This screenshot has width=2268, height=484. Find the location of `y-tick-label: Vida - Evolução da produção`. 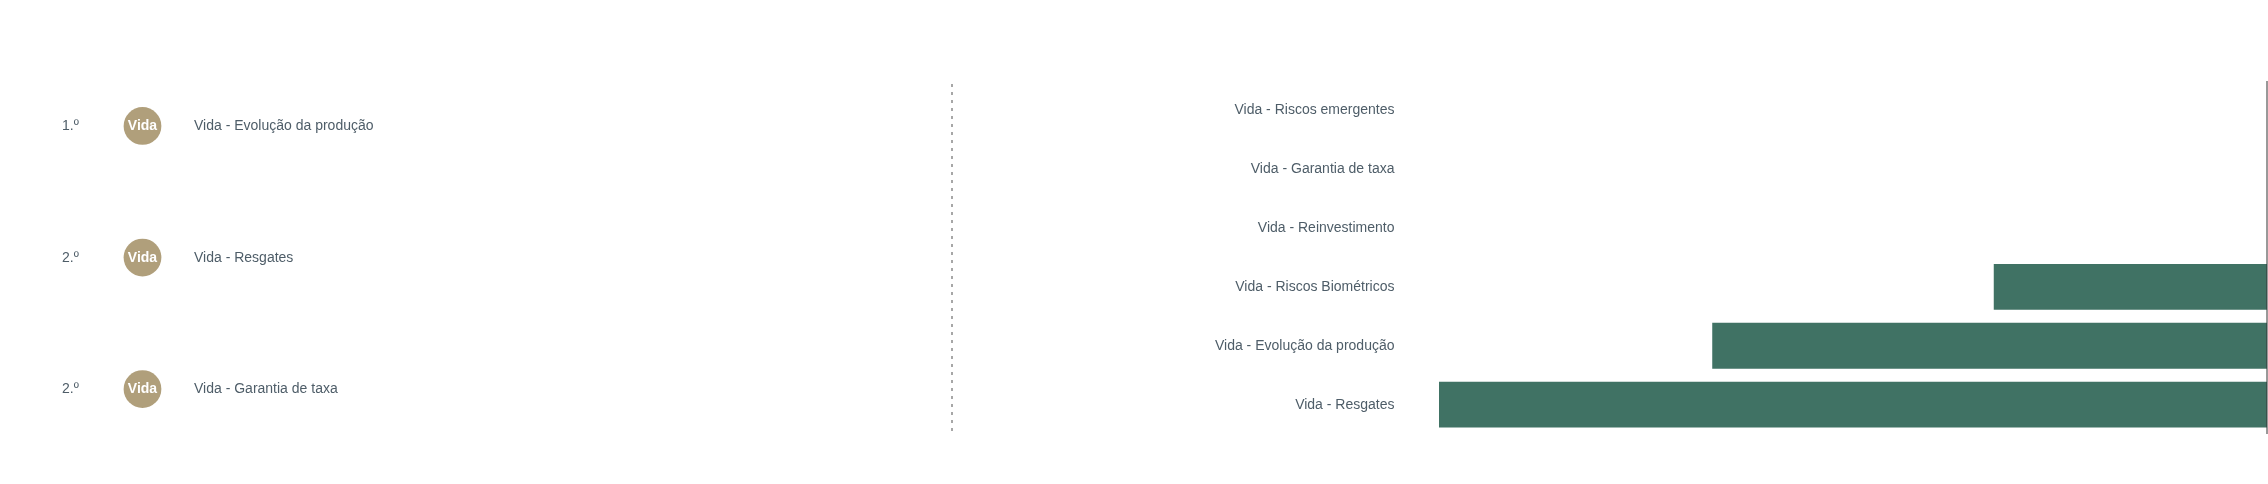

y-tick-label: Vida - Evolução da produção is located at coordinates (1304, 344).